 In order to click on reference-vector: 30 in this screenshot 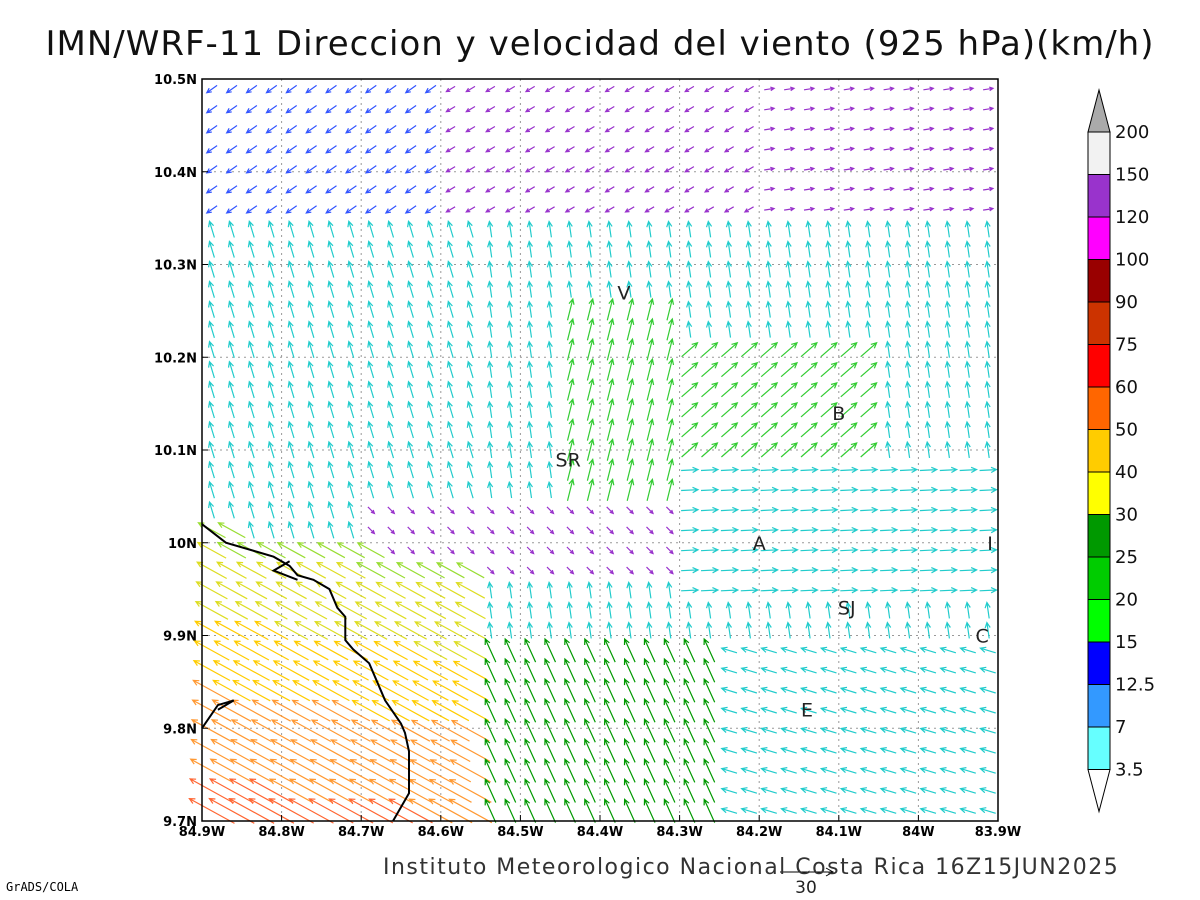, I will do `click(807, 882)`.